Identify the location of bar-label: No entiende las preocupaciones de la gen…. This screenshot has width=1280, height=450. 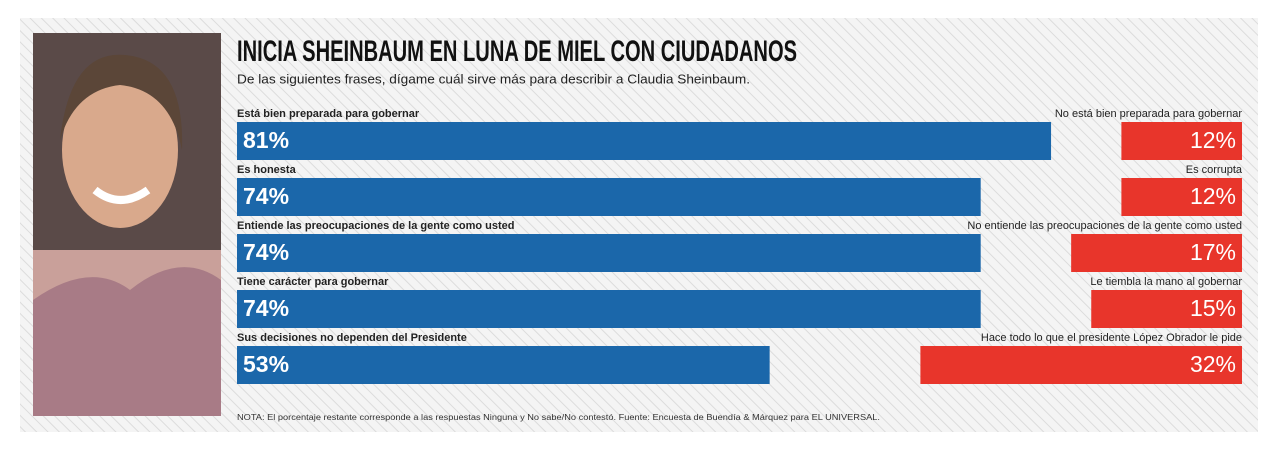
(1104, 226).